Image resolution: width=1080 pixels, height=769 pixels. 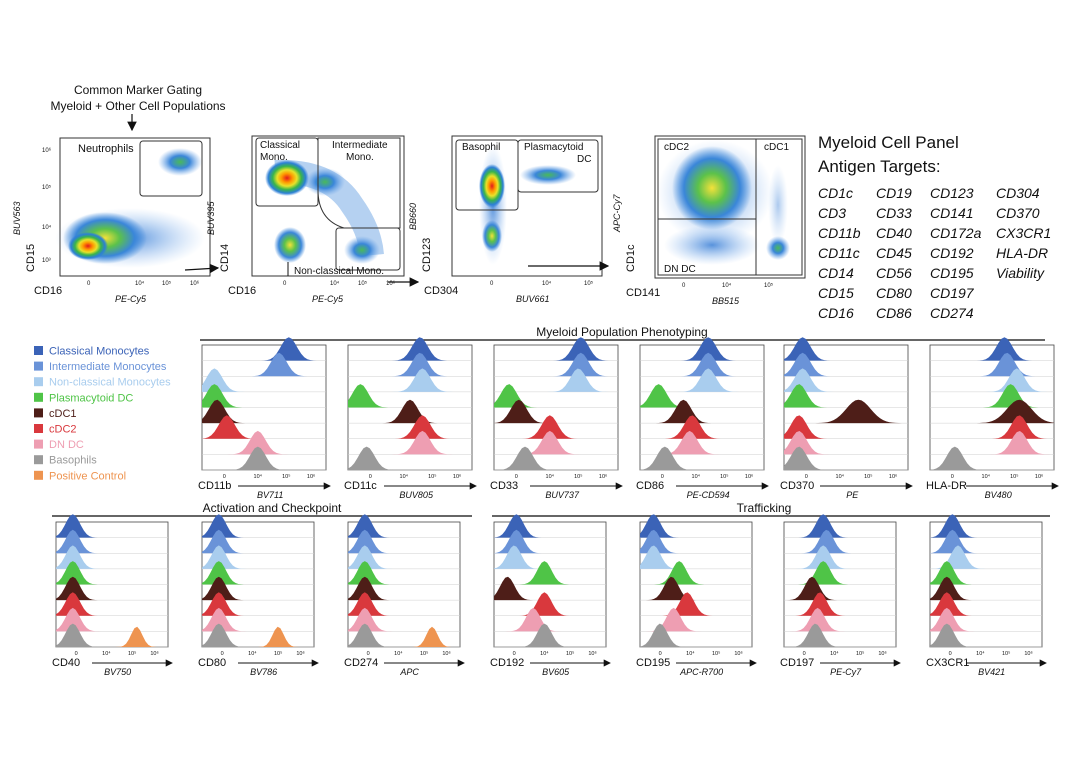 I want to click on histogram-fluor: BV750, so click(x=117, y=672).